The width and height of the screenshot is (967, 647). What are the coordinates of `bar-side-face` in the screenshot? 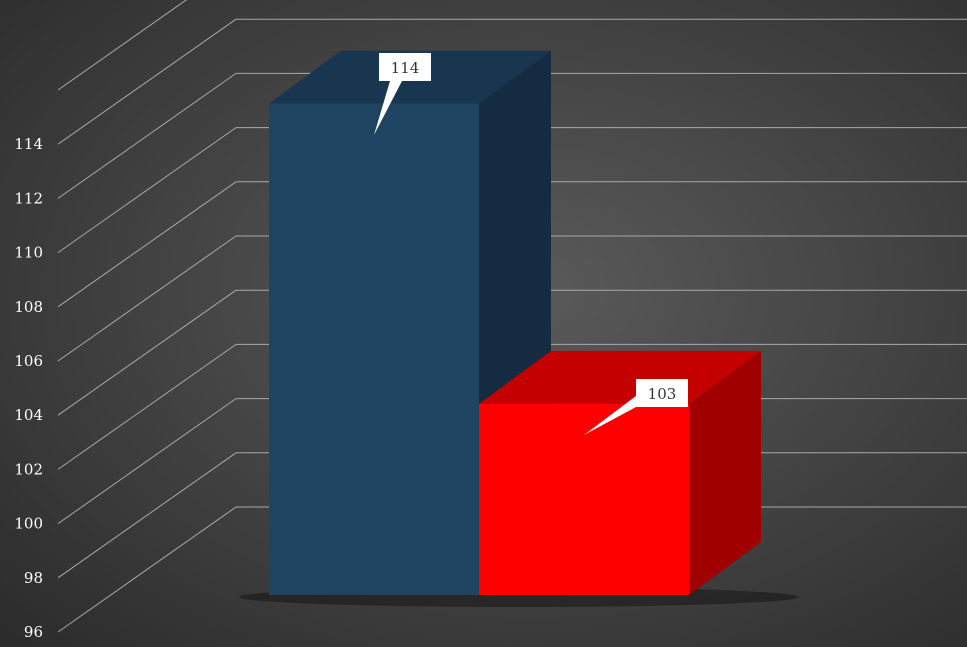 It's located at (725, 472).